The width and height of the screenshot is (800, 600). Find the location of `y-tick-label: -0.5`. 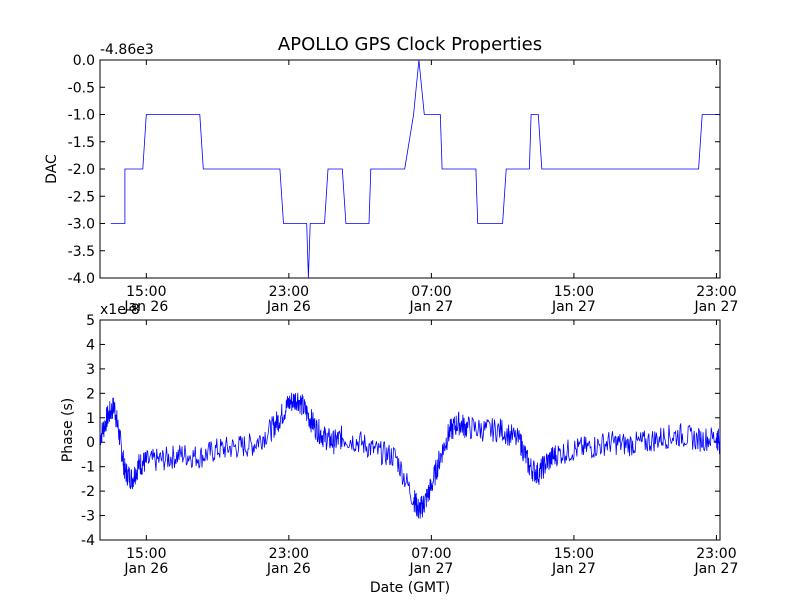

y-tick-label: -0.5 is located at coordinates (81, 88).